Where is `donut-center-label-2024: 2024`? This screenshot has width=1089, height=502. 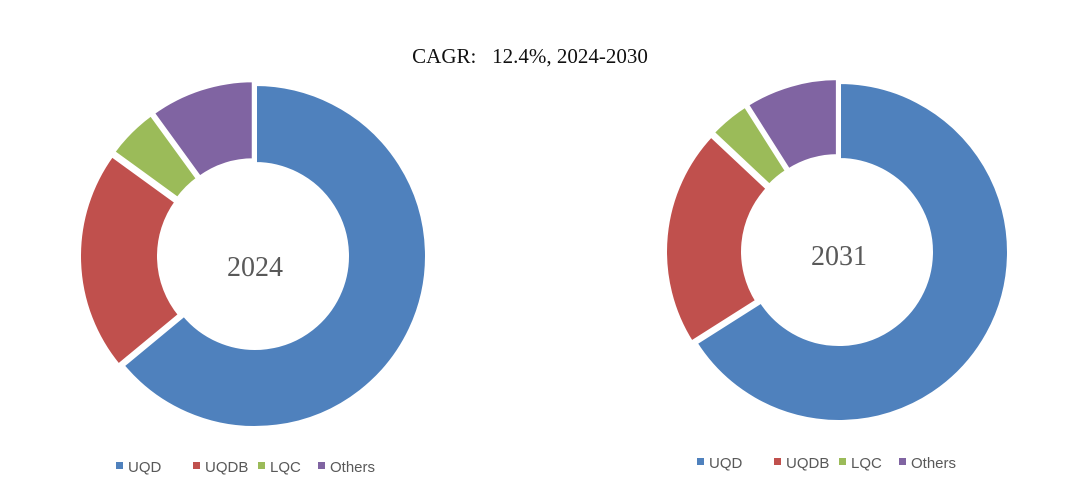 donut-center-label-2024: 2024 is located at coordinates (255, 267).